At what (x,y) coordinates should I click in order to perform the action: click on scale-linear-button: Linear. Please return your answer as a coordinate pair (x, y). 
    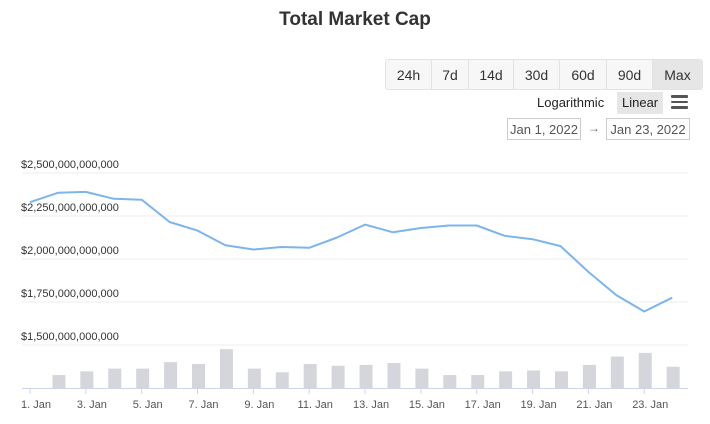
    Looking at the image, I should click on (640, 103).